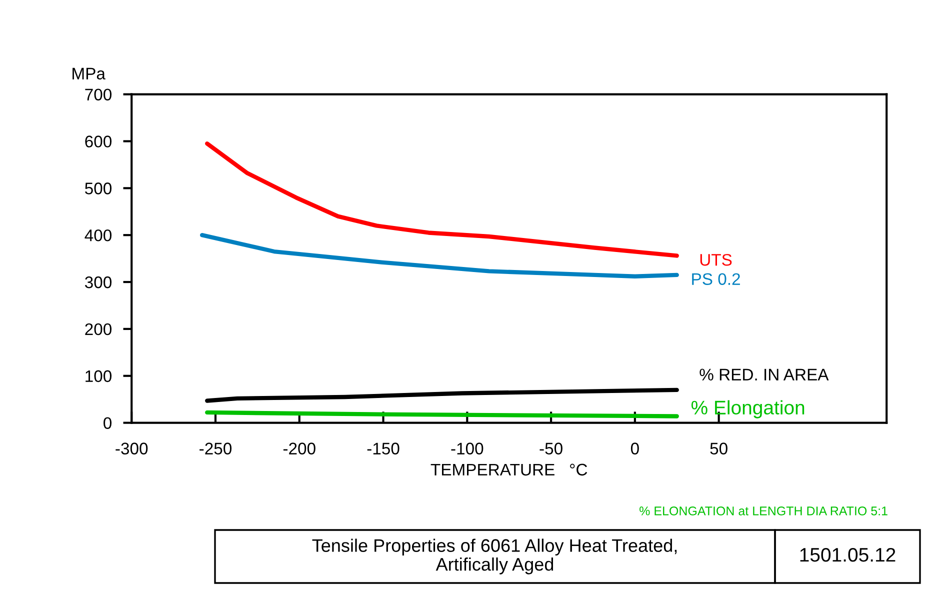 Image resolution: width=941 pixels, height=613 pixels. I want to click on y-tick-label: 300, so click(98, 282).